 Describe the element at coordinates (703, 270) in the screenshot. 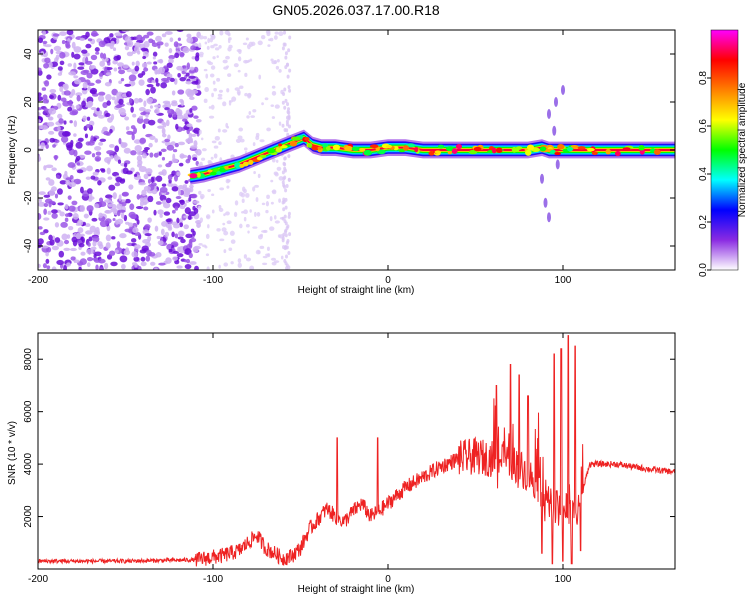

I see `colorbar-tick-label: 0.0` at that location.